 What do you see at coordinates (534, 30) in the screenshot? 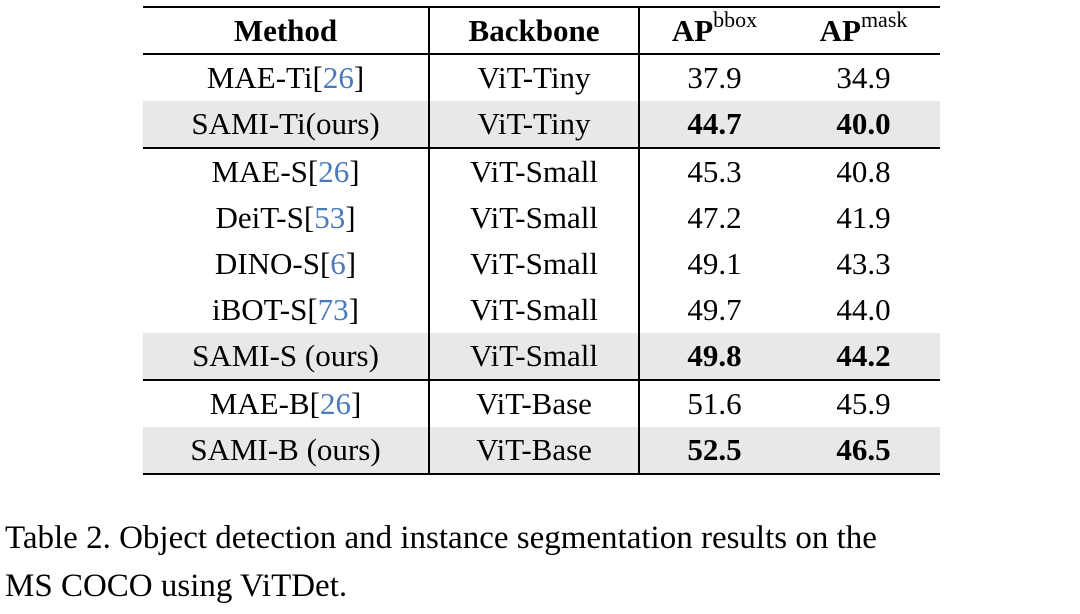
I see `header-backbone: Backbone` at bounding box center [534, 30].